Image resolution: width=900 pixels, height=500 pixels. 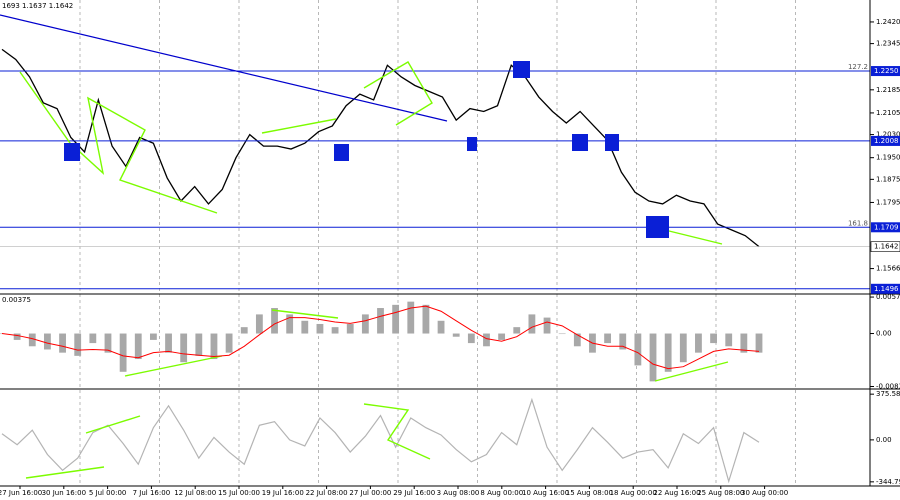 What do you see at coordinates (283, 493) in the screenshot?
I see `x-tick-label: 19 Jul 16:00` at bounding box center [283, 493].